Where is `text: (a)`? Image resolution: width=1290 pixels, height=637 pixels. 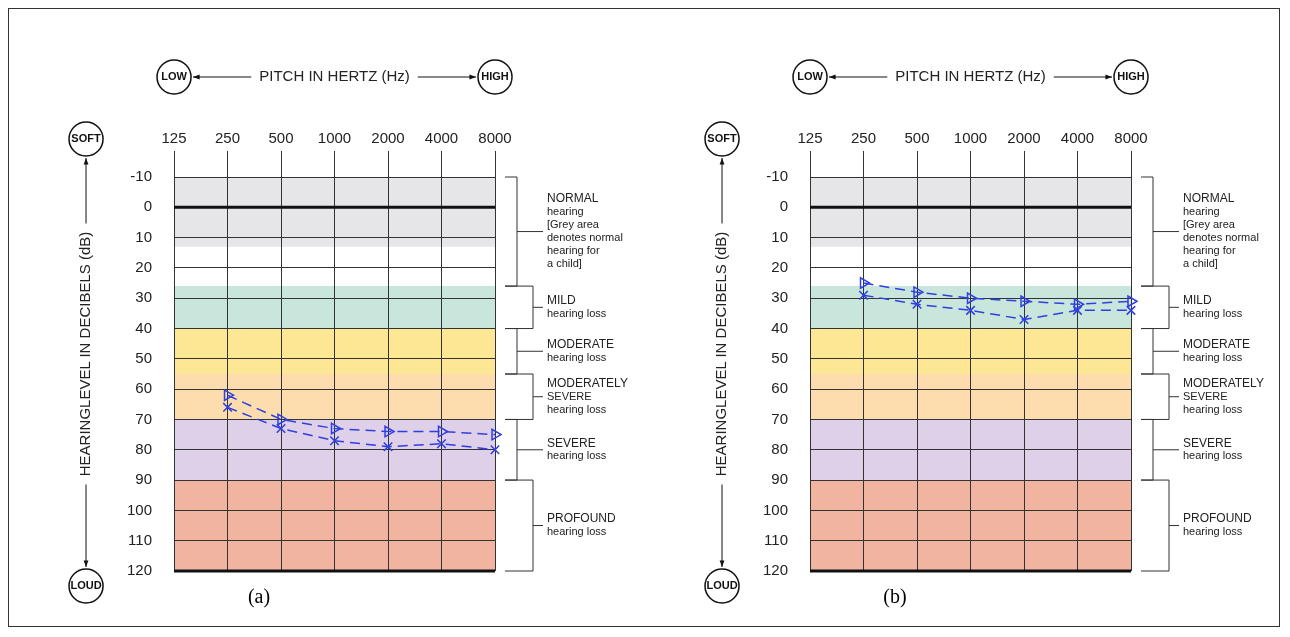 text: (a) is located at coordinates (259, 596).